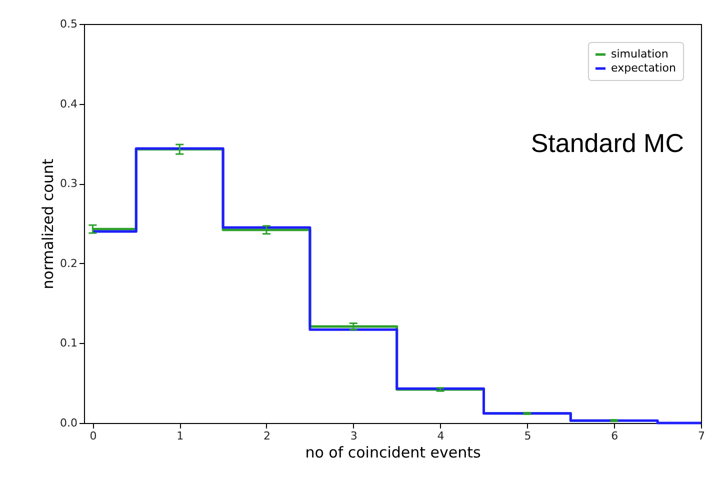 The image size is (727, 479). What do you see at coordinates (180, 436) in the screenshot?
I see `x-tick-label: 1` at bounding box center [180, 436].